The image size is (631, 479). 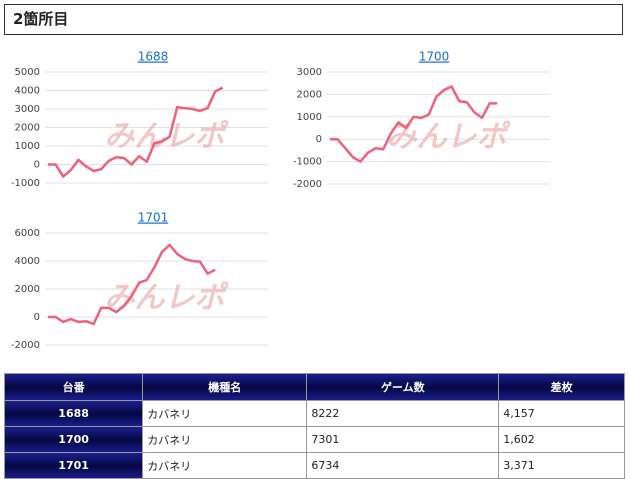 What do you see at coordinates (73, 439) in the screenshot?
I see `table-cell: 1700` at bounding box center [73, 439].